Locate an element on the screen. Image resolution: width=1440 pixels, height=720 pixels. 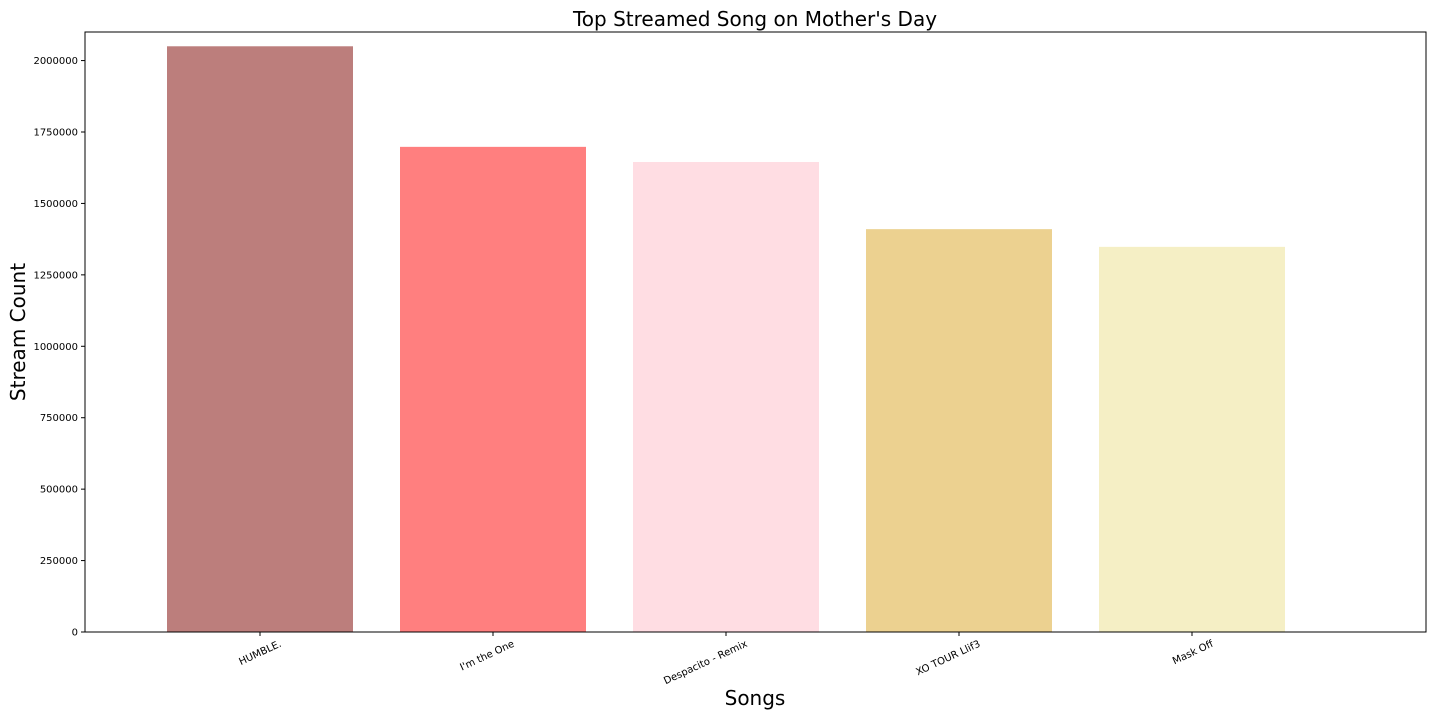
x-tick-label: Despacito - Remix is located at coordinates (705, 663).